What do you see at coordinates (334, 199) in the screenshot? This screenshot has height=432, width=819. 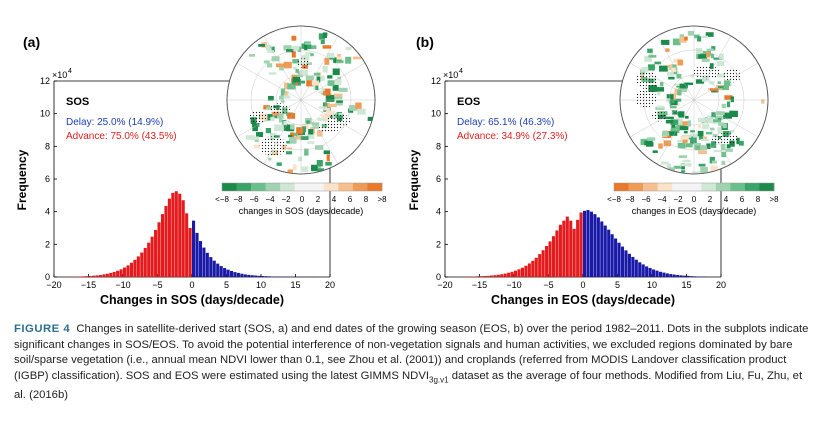 I see `colorbar-tick-label: 4` at bounding box center [334, 199].